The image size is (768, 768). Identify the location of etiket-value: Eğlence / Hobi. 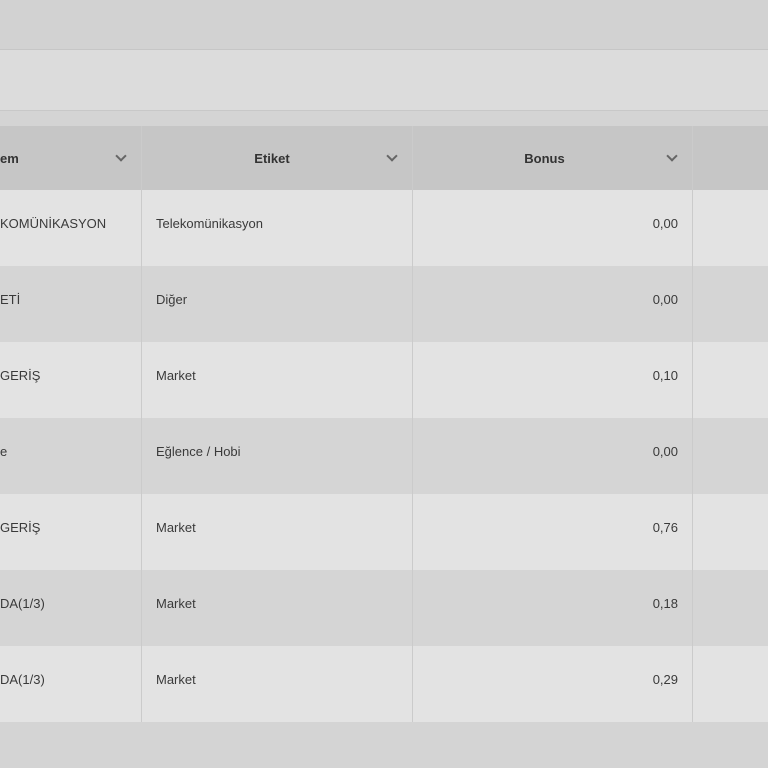
(198, 451).